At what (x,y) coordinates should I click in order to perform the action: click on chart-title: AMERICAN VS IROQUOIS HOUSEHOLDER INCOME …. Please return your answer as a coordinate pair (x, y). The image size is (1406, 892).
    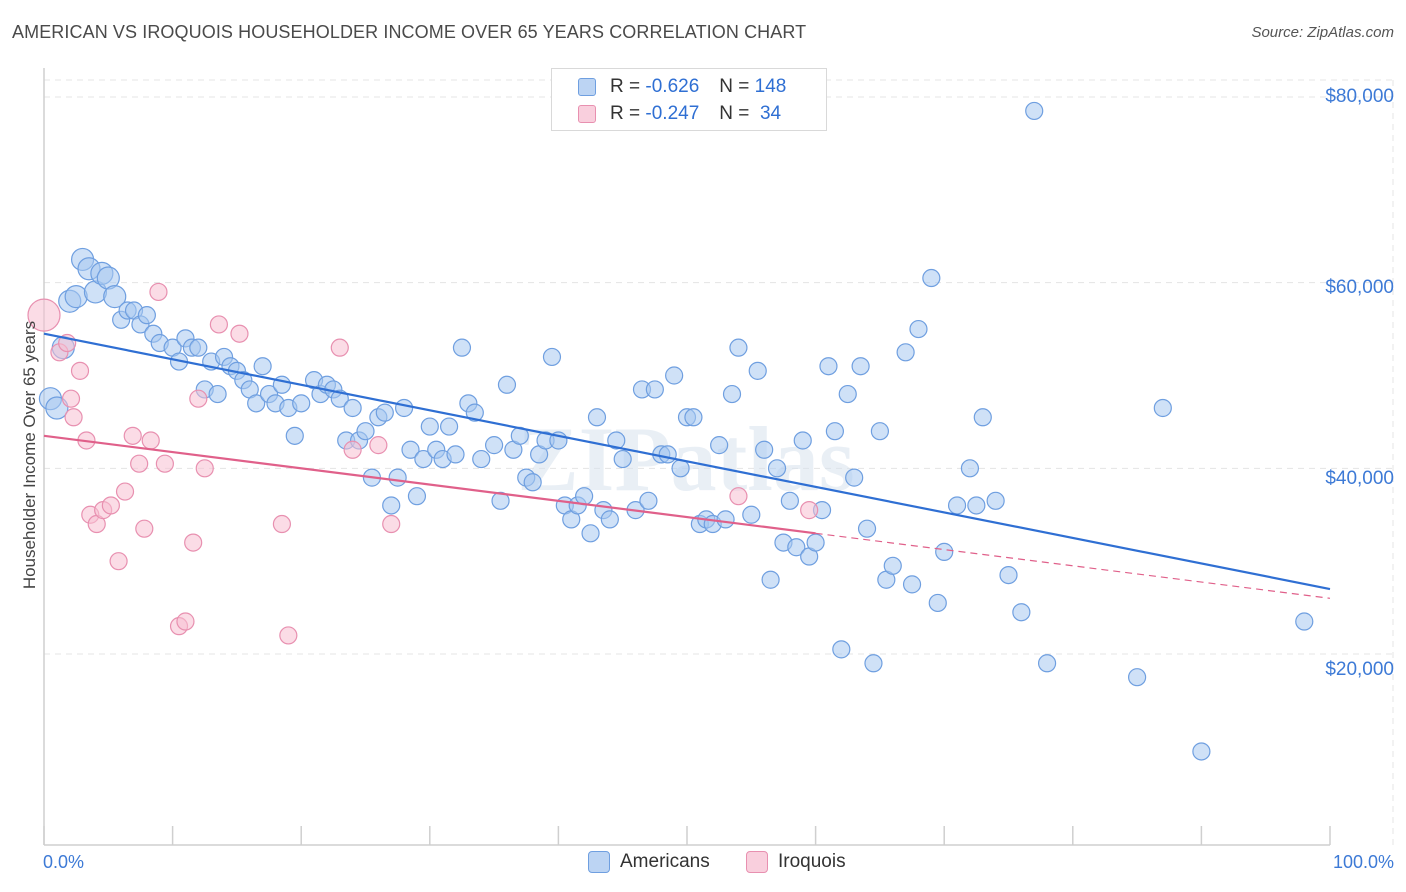
    Looking at the image, I should click on (409, 32).